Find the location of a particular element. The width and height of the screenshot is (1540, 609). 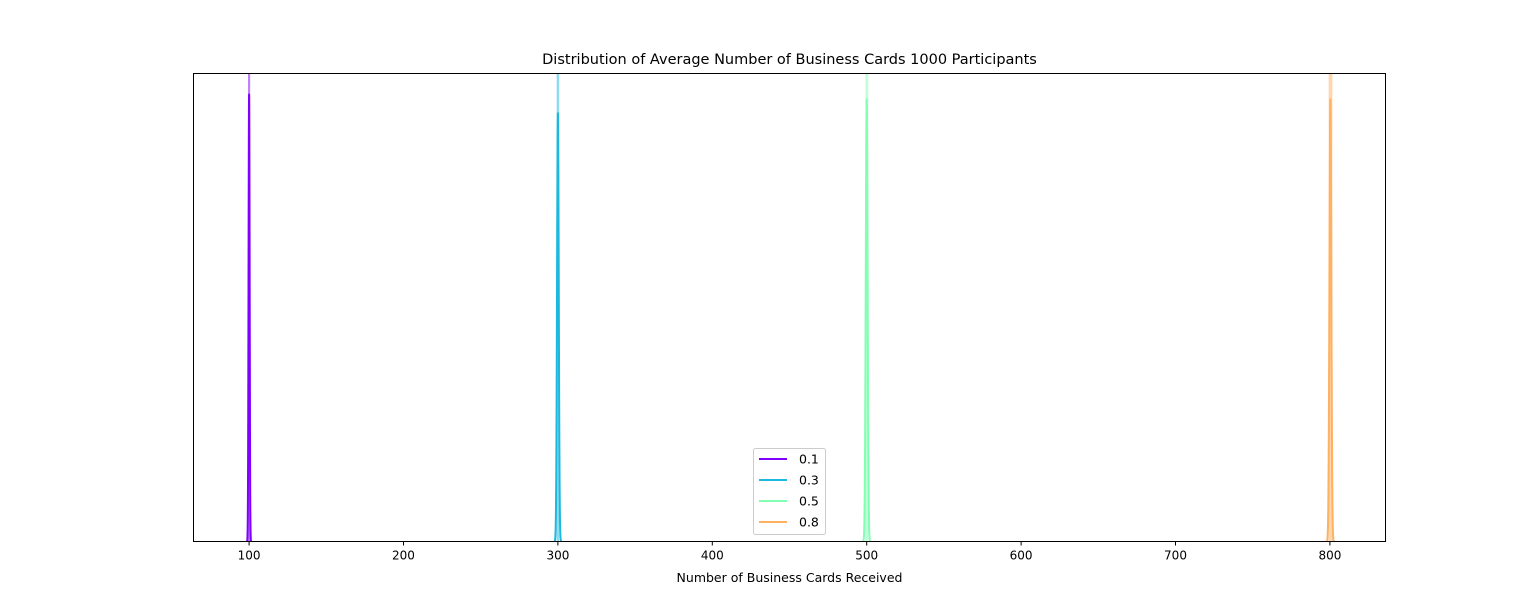

legend-label-0.8: 0.8 is located at coordinates (809, 522).